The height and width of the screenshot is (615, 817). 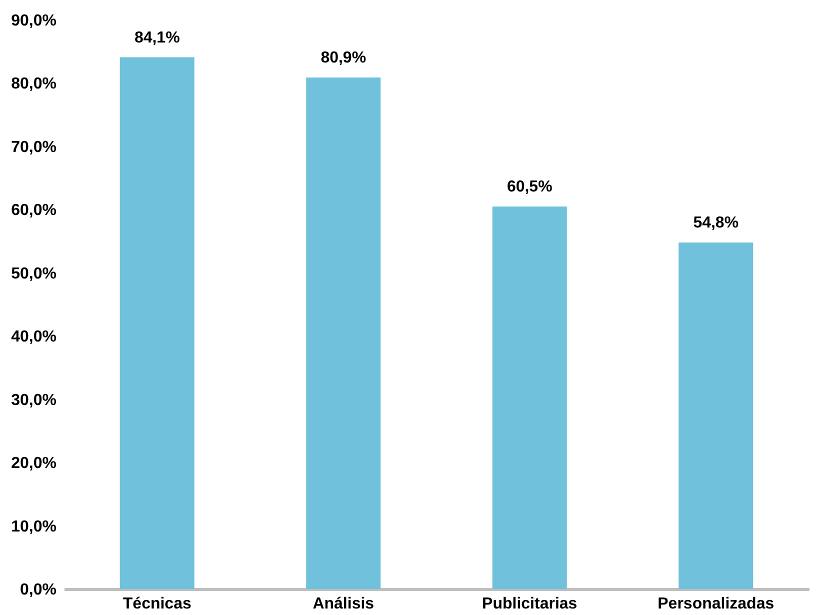 I want to click on y-tick-label: 60,0%, so click(x=33, y=211).